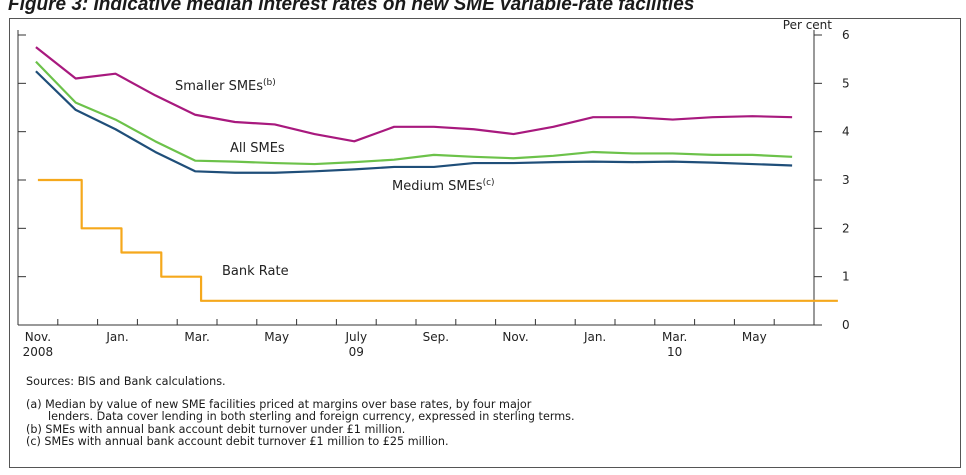  I want to click on sources-note: Sources: BIS and Bank calculations., so click(126, 381).